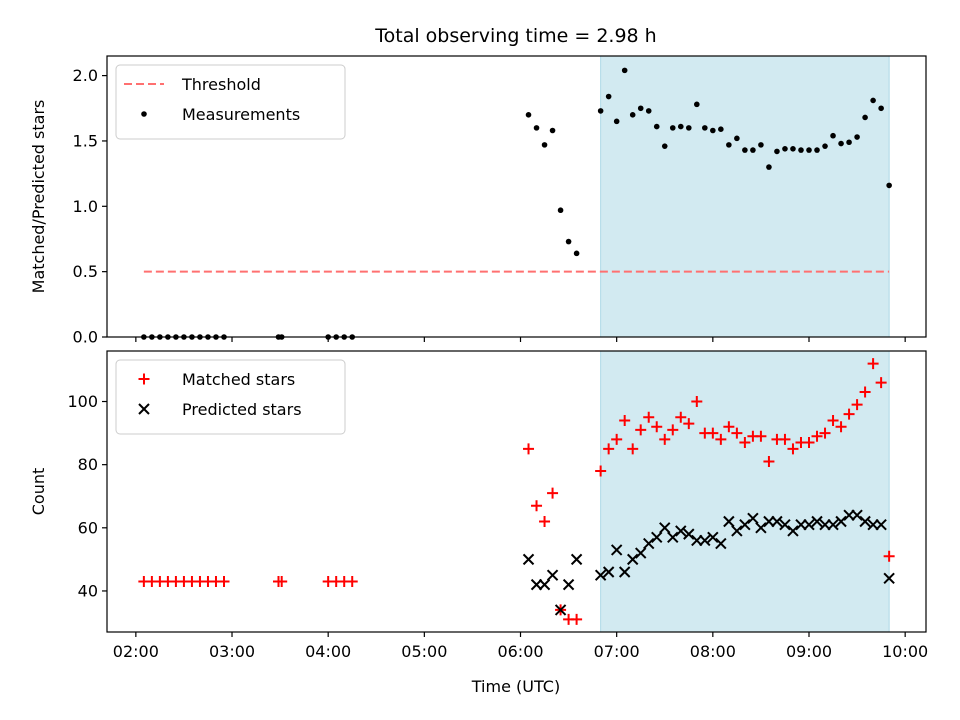 The image size is (960, 720). I want to click on y-tick-label: 1.0, so click(85, 206).